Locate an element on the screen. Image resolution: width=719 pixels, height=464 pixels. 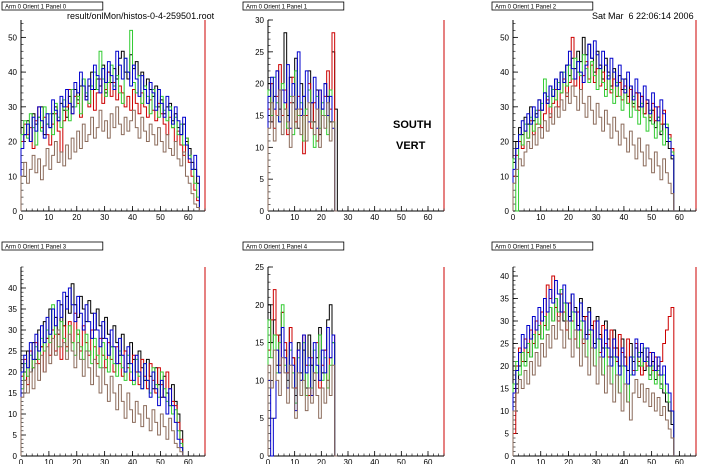
panel-title: Arm 0 Orient 1 Panel 3 is located at coordinates (36, 247).